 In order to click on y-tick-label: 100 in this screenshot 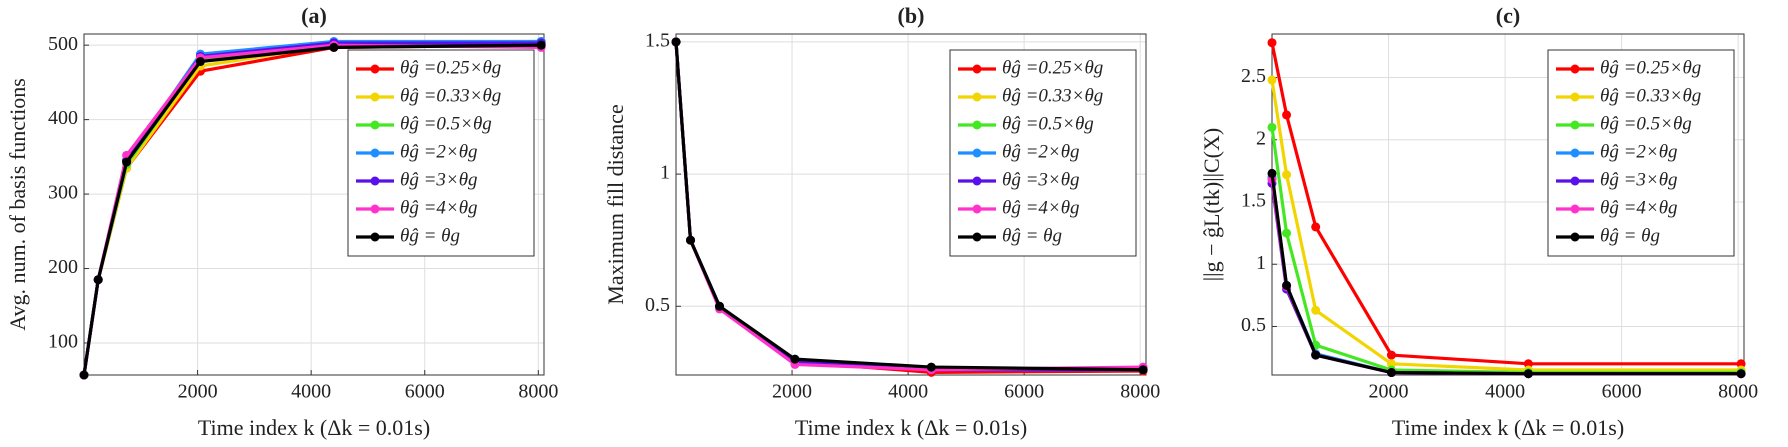, I will do `click(63, 342)`.